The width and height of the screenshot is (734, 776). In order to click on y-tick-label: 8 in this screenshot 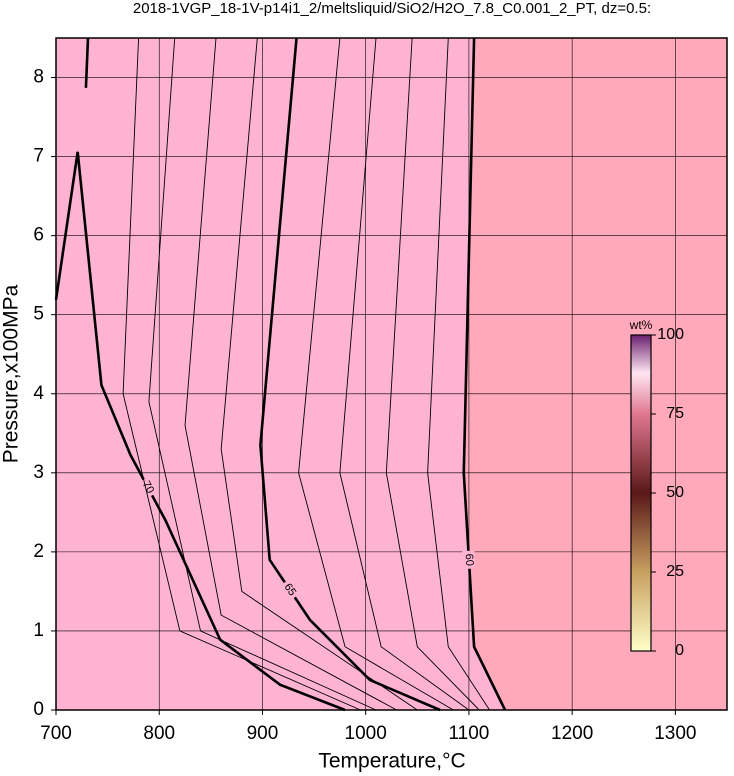, I will do `click(38, 77)`.